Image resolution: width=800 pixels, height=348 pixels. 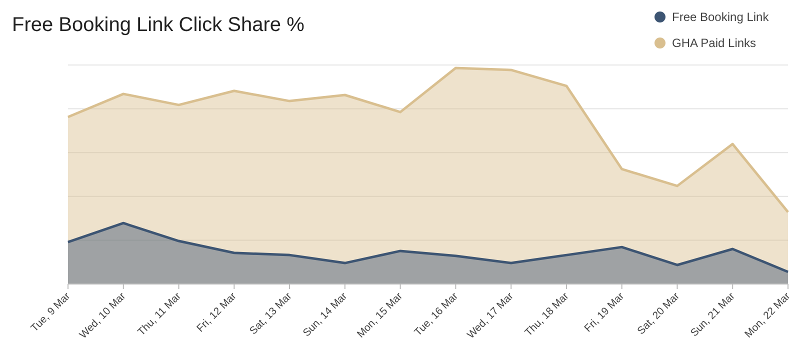 I want to click on x-tick-label: Tue, 9 Mar, so click(x=51, y=312).